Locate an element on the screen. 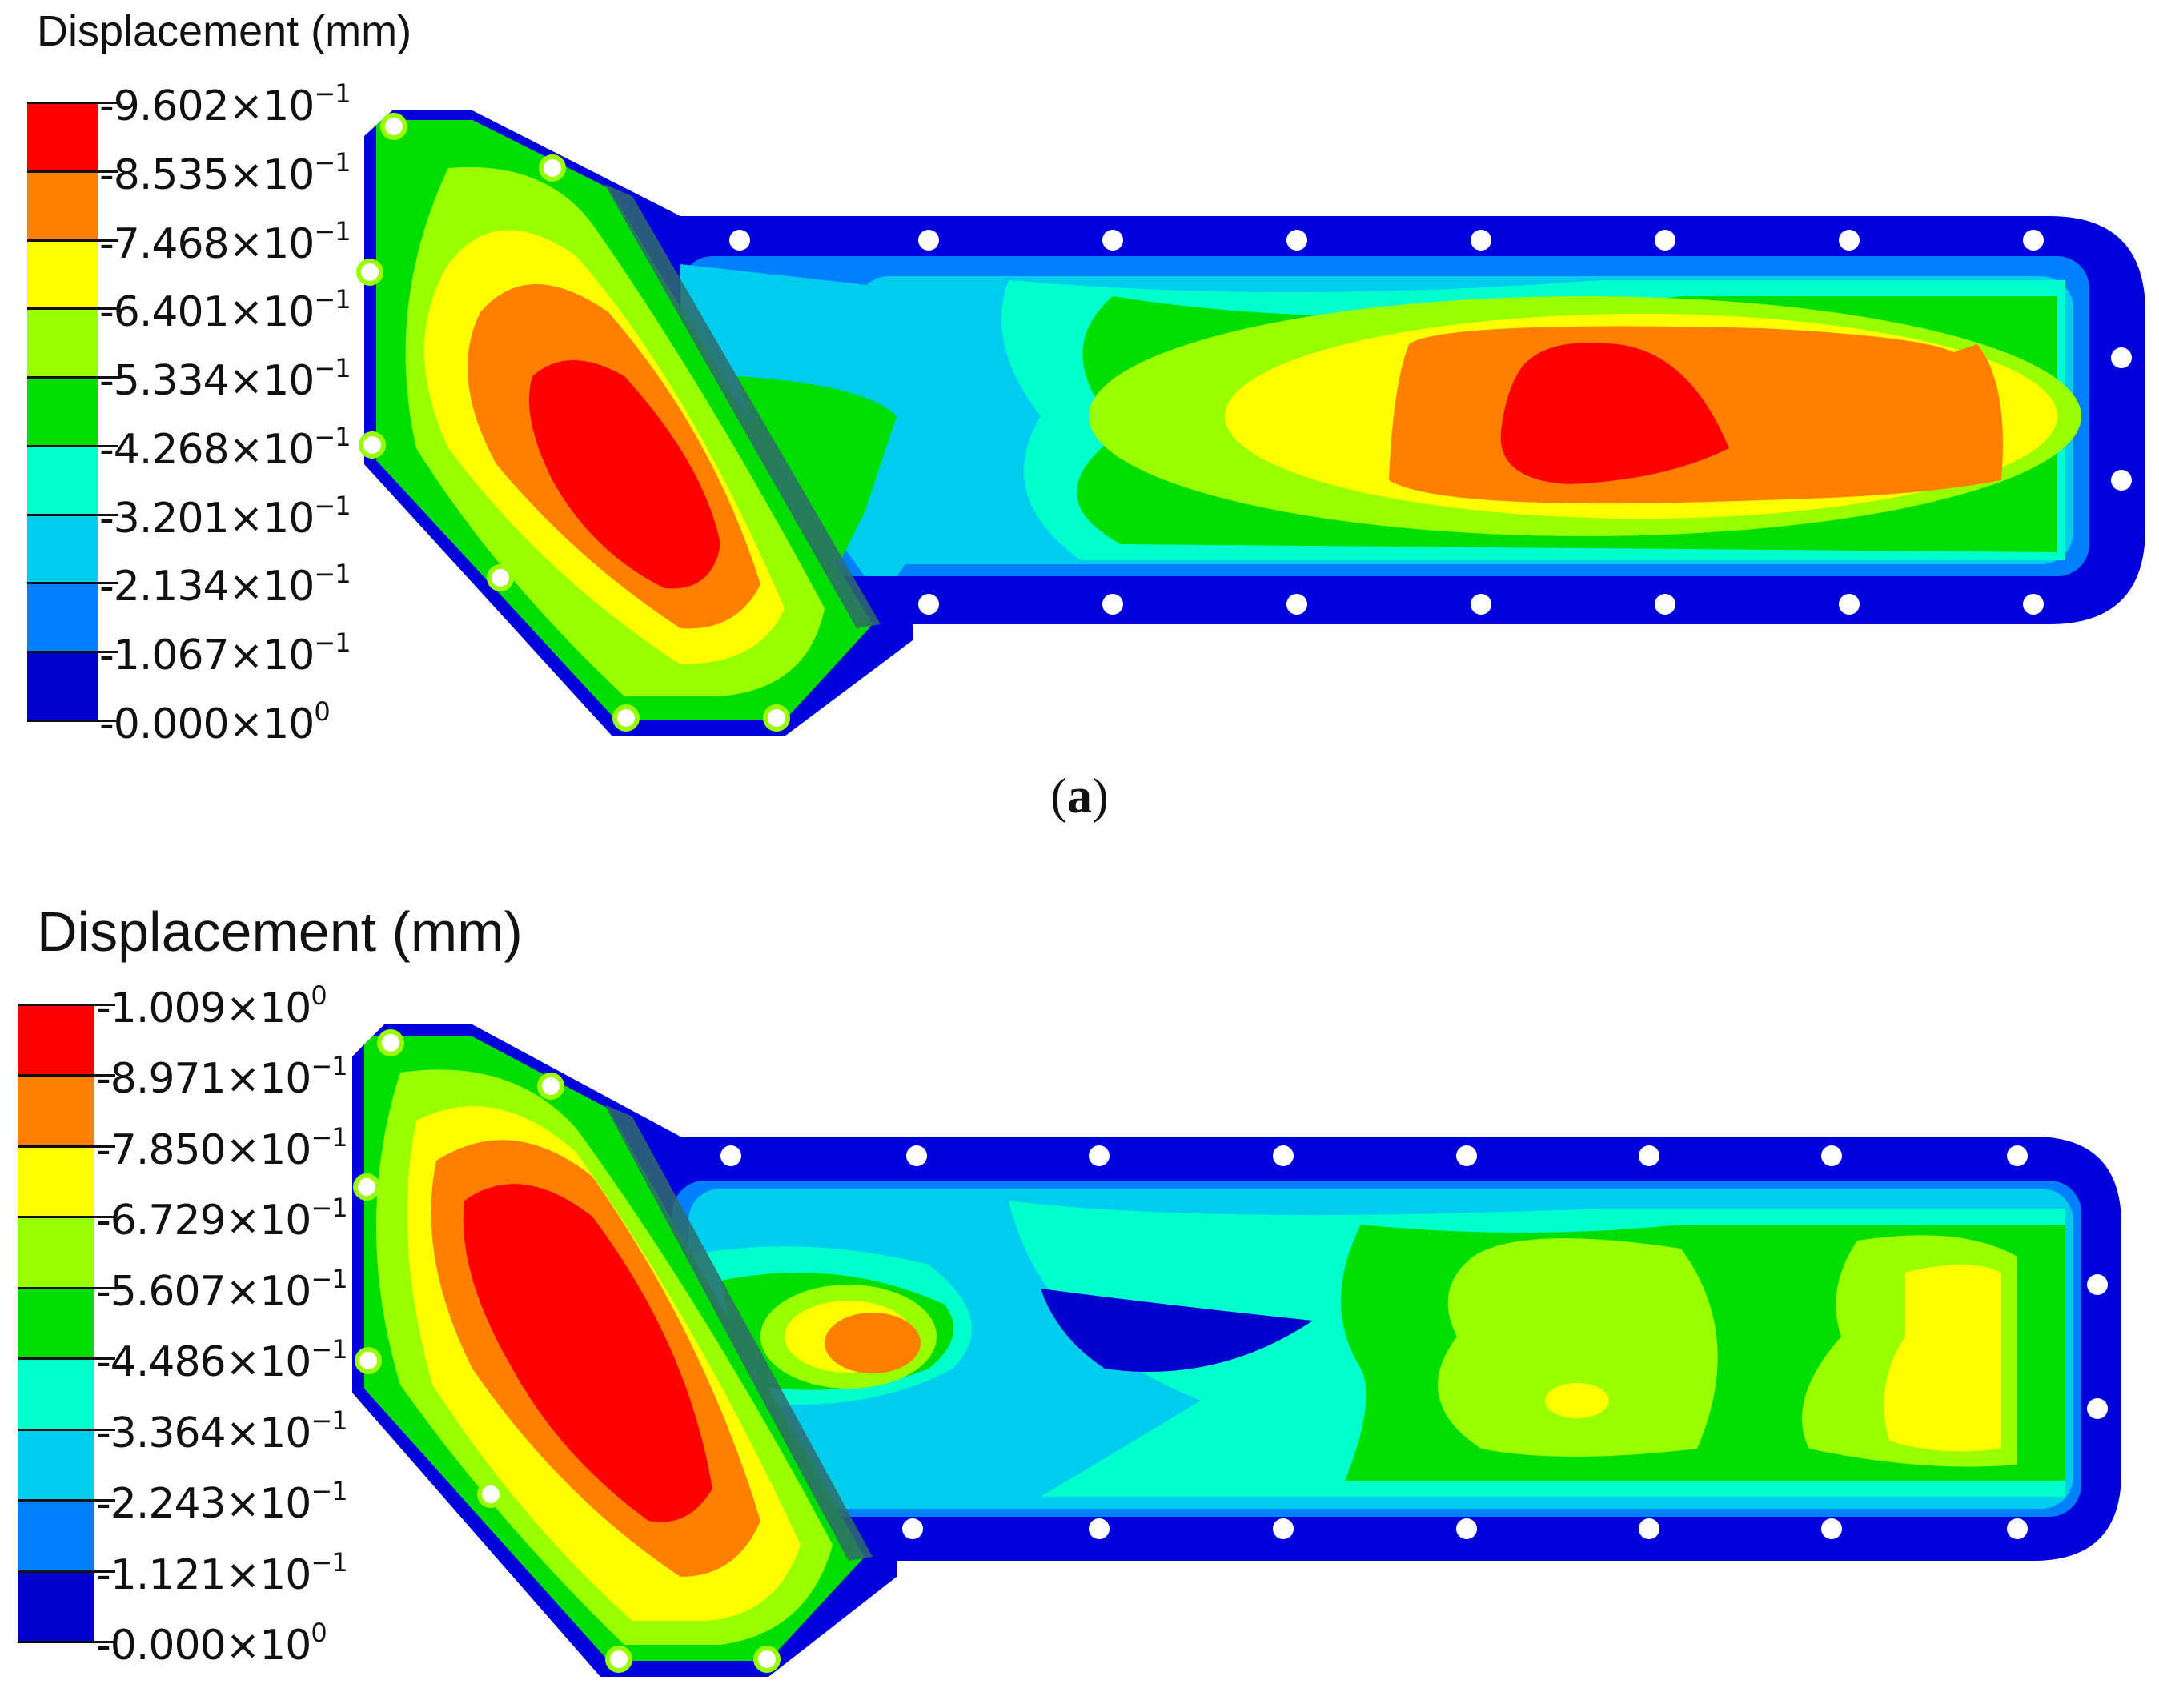  colorbar-tick-label: -9.602×10⁻¹ is located at coordinates (225, 104).